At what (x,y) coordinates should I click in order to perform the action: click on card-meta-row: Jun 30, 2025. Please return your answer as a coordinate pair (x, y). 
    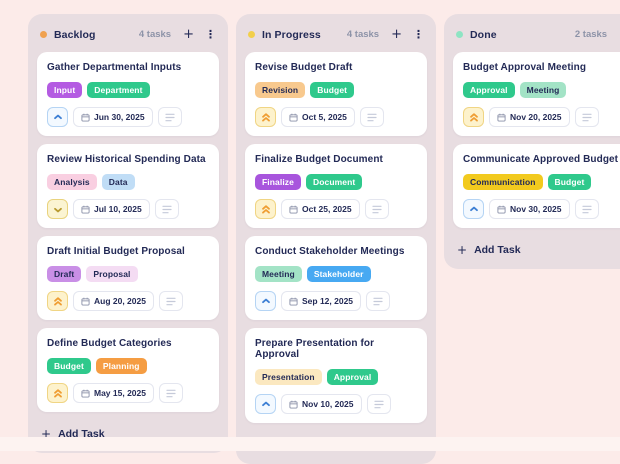
    Looking at the image, I should click on (128, 117).